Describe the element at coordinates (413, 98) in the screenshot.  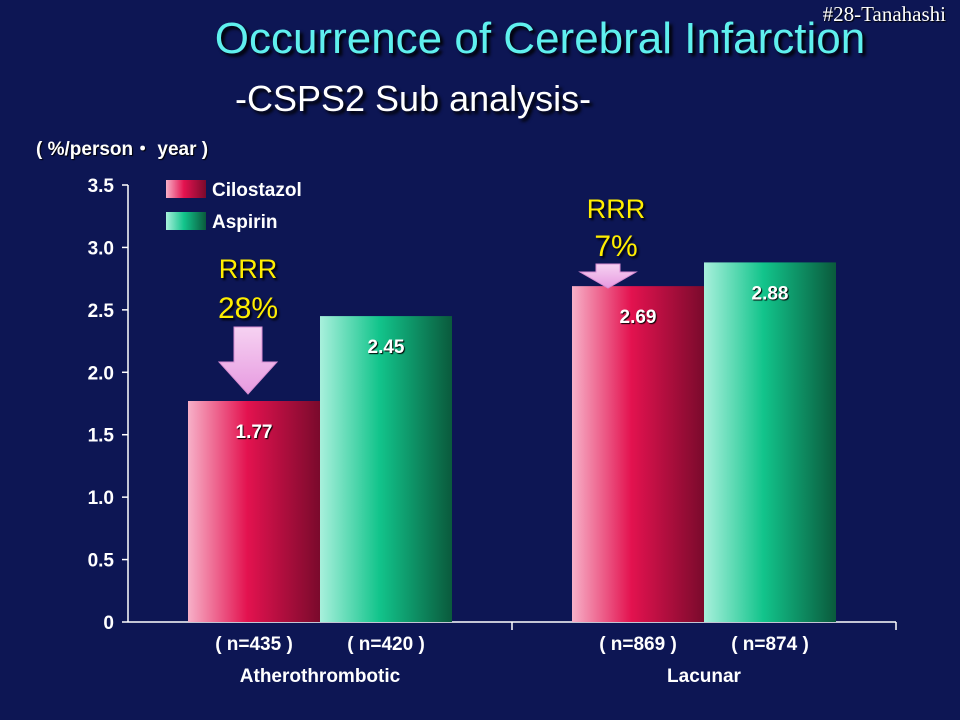
I see `slide-subtitle: -CSPS2 Sub analysis-` at that location.